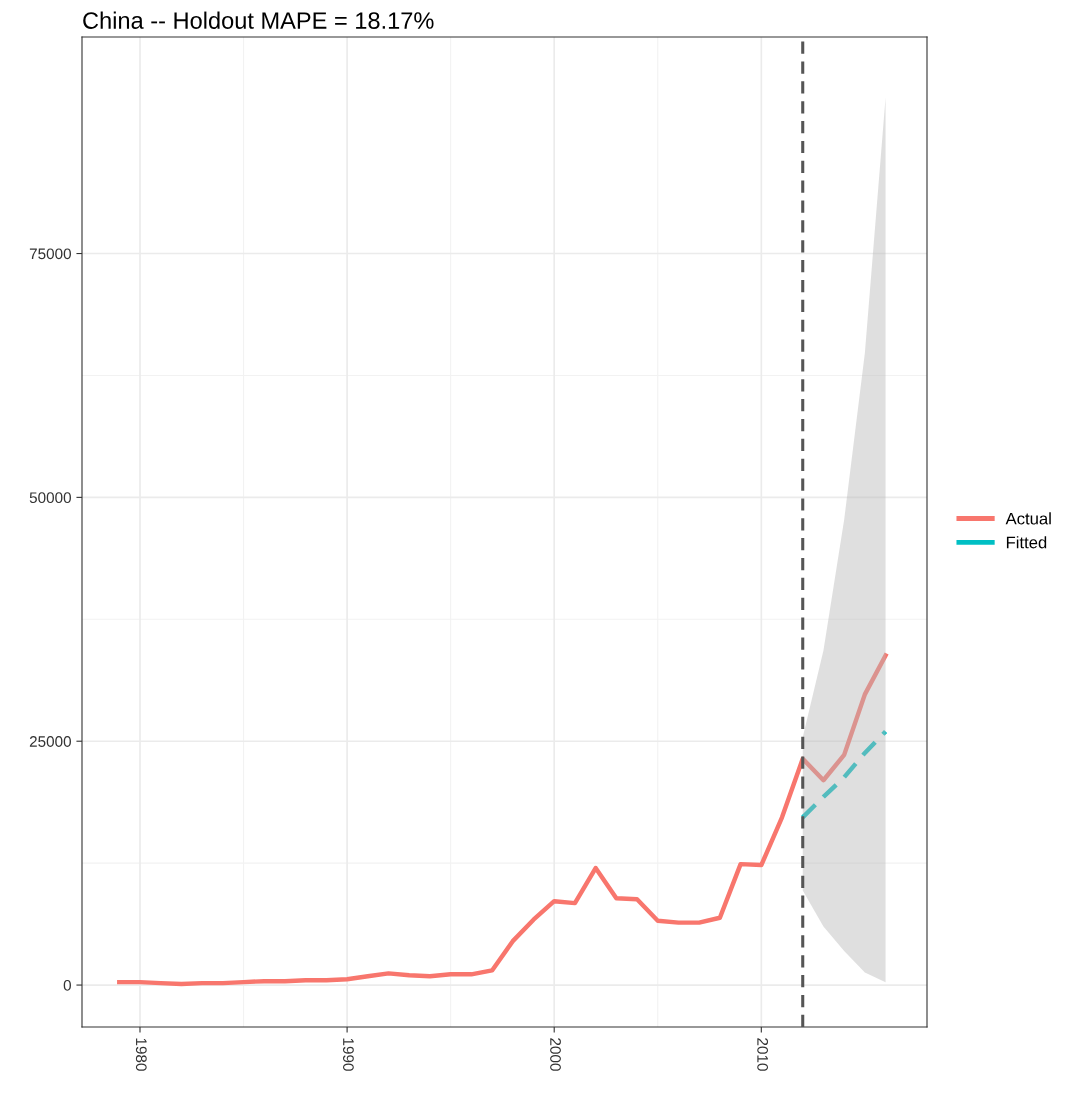  I want to click on chart-title: China -- Holdout MAPE = 18.17%, so click(258, 20).